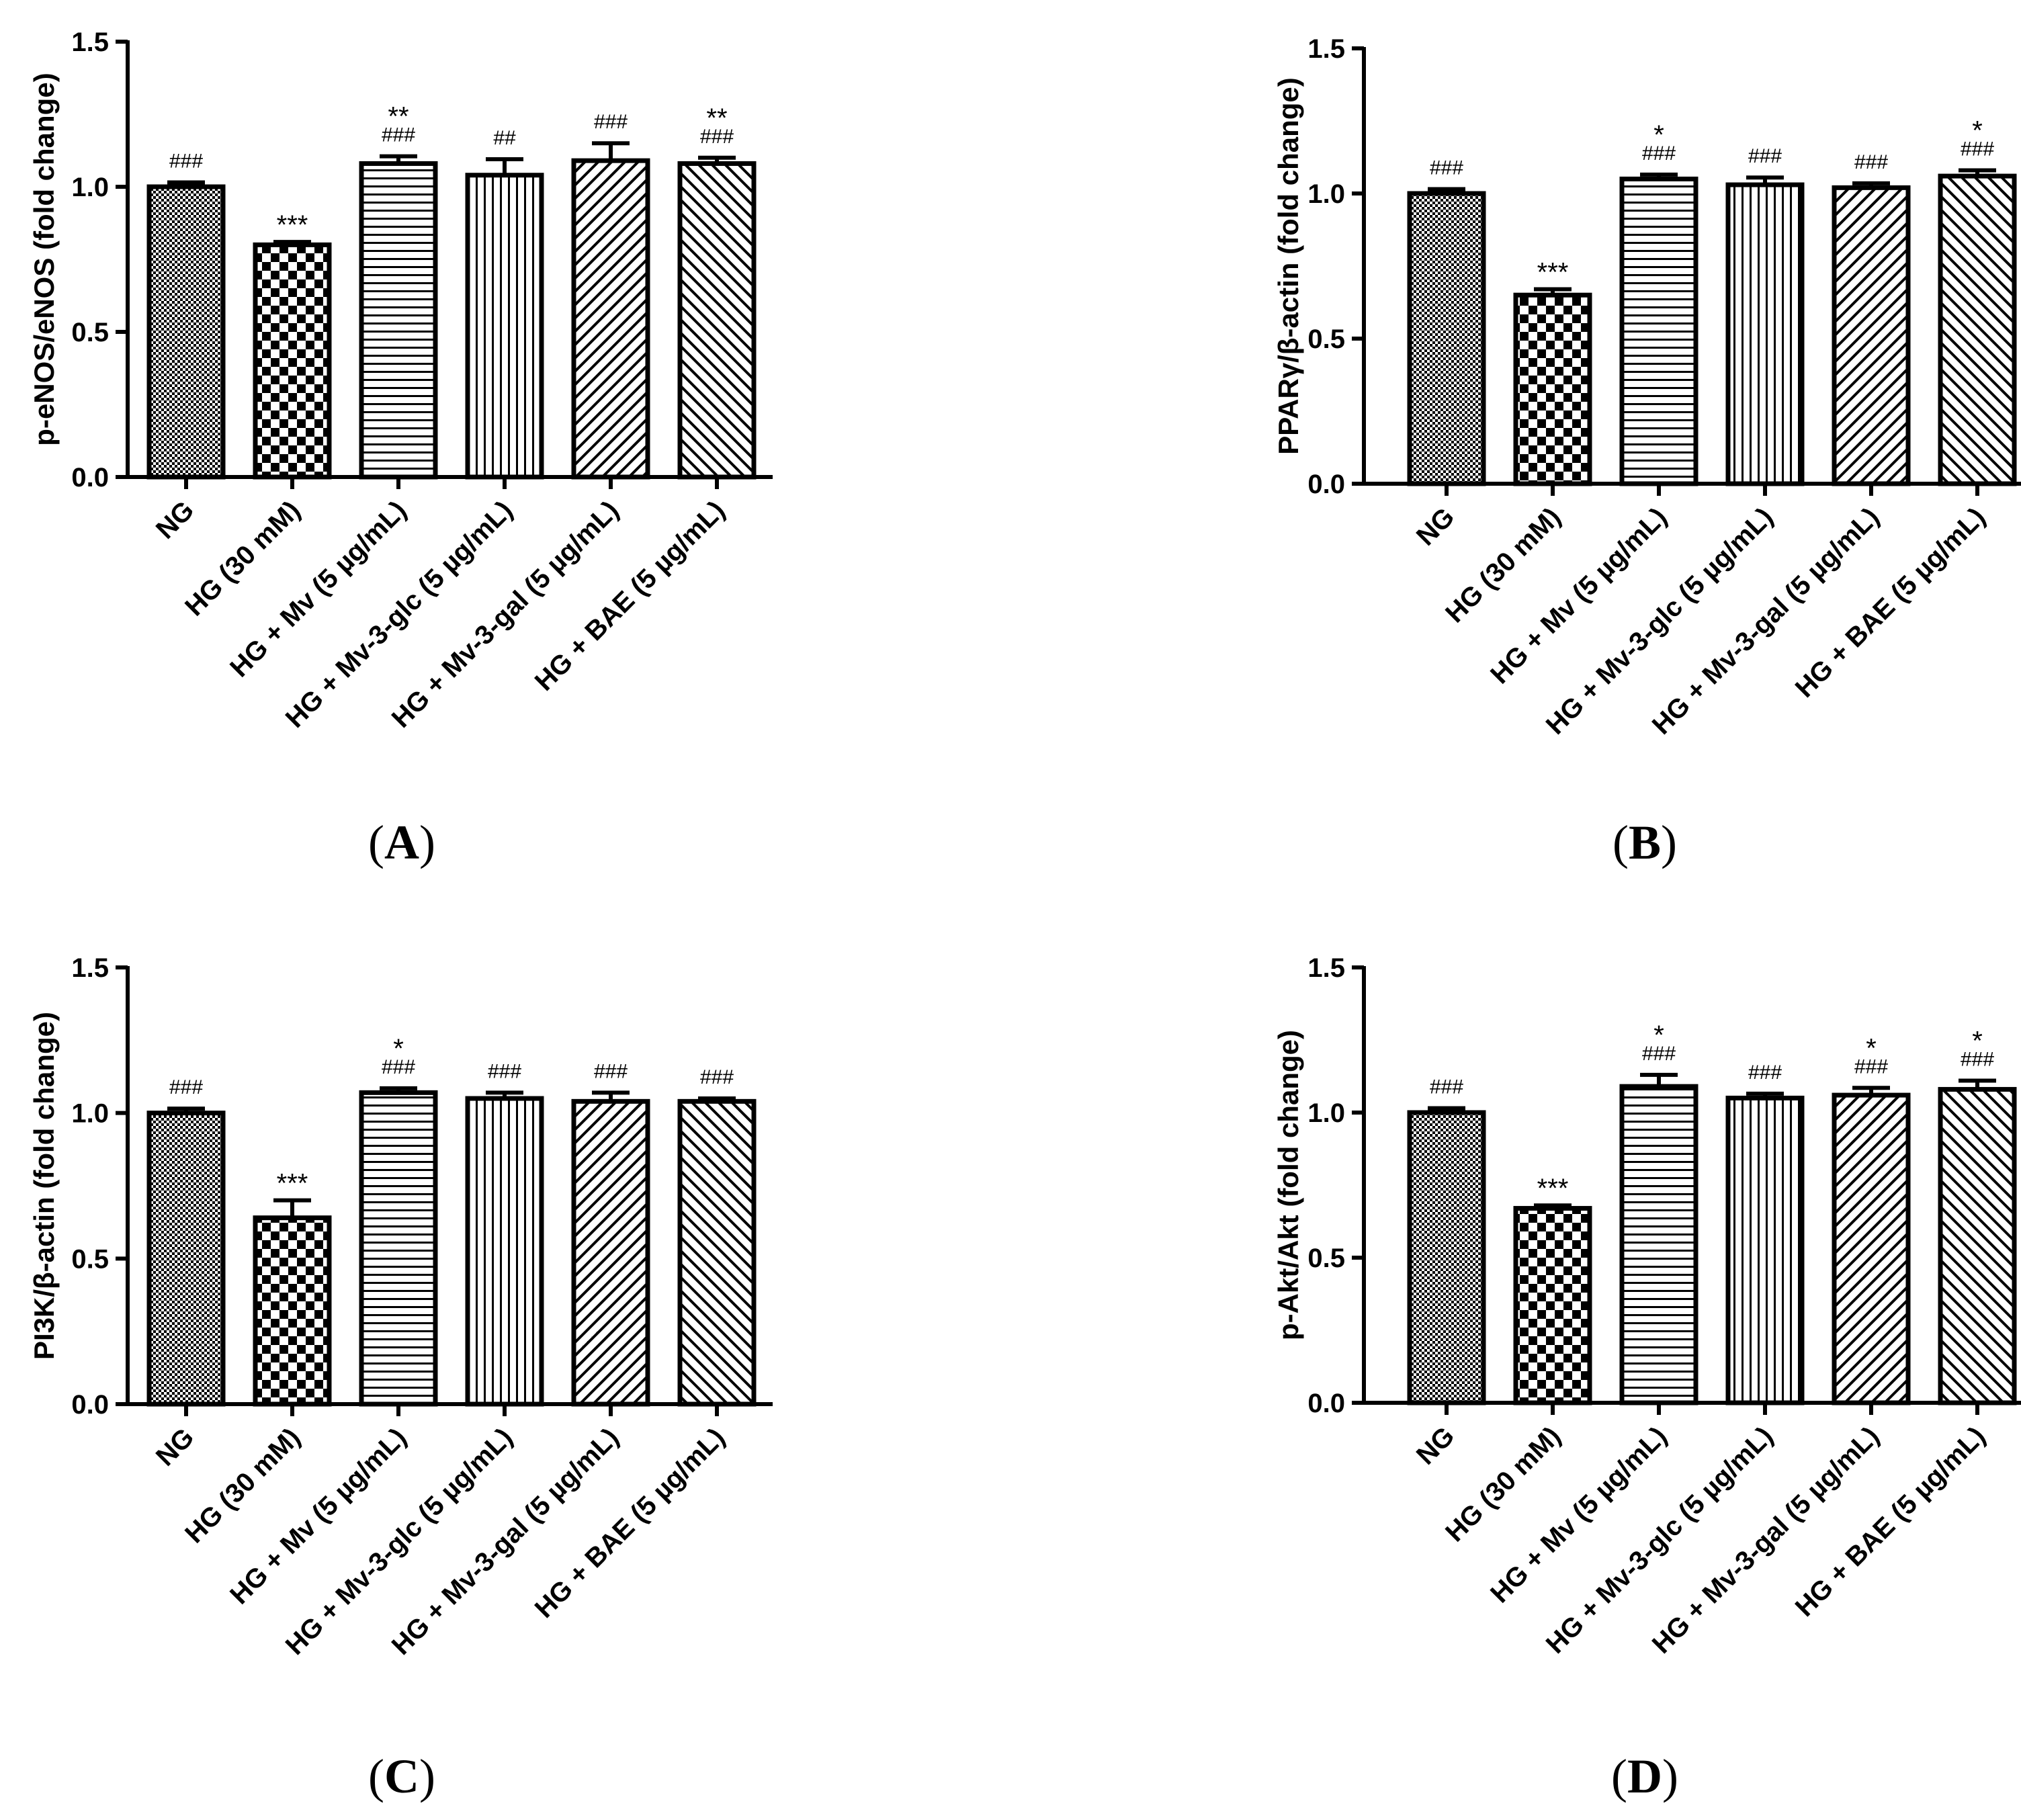 The image size is (2021, 1820). Describe the element at coordinates (1288, 266) in the screenshot. I see `y-axis-label: PPARγ/β-actin (fold change)` at that location.